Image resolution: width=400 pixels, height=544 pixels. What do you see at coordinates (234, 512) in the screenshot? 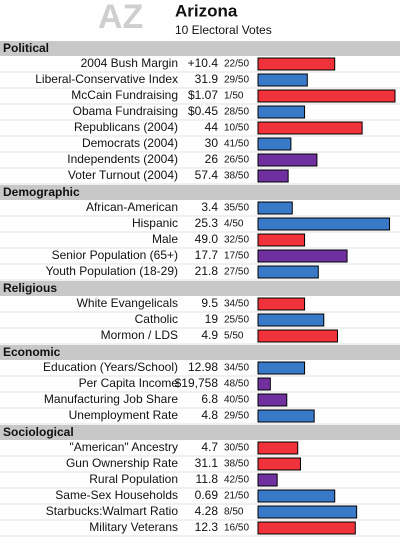
I see `row-rank: 8/50` at bounding box center [234, 512].